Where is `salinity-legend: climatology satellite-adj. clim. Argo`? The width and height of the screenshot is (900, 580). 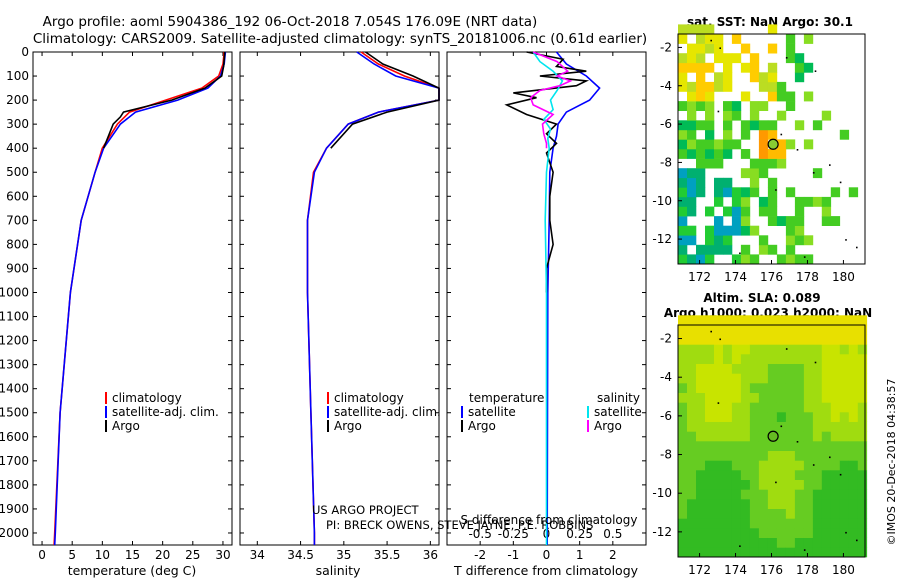 salinity-legend: climatology satellite-adj. clim. Argo is located at coordinates (384, 412).